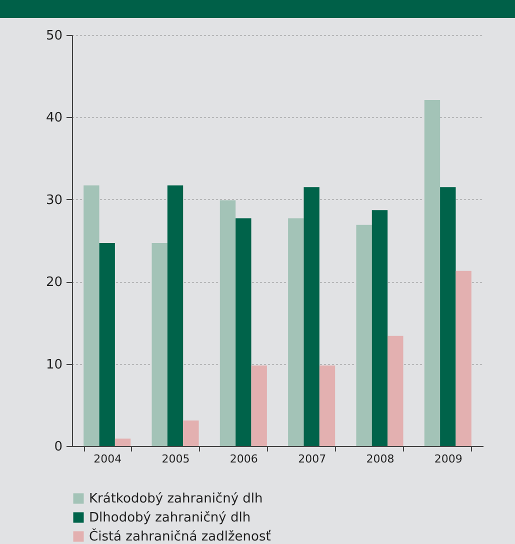 The width and height of the screenshot is (515, 544). Describe the element at coordinates (244, 459) in the screenshot. I see `x-tick-label: 2006` at that location.